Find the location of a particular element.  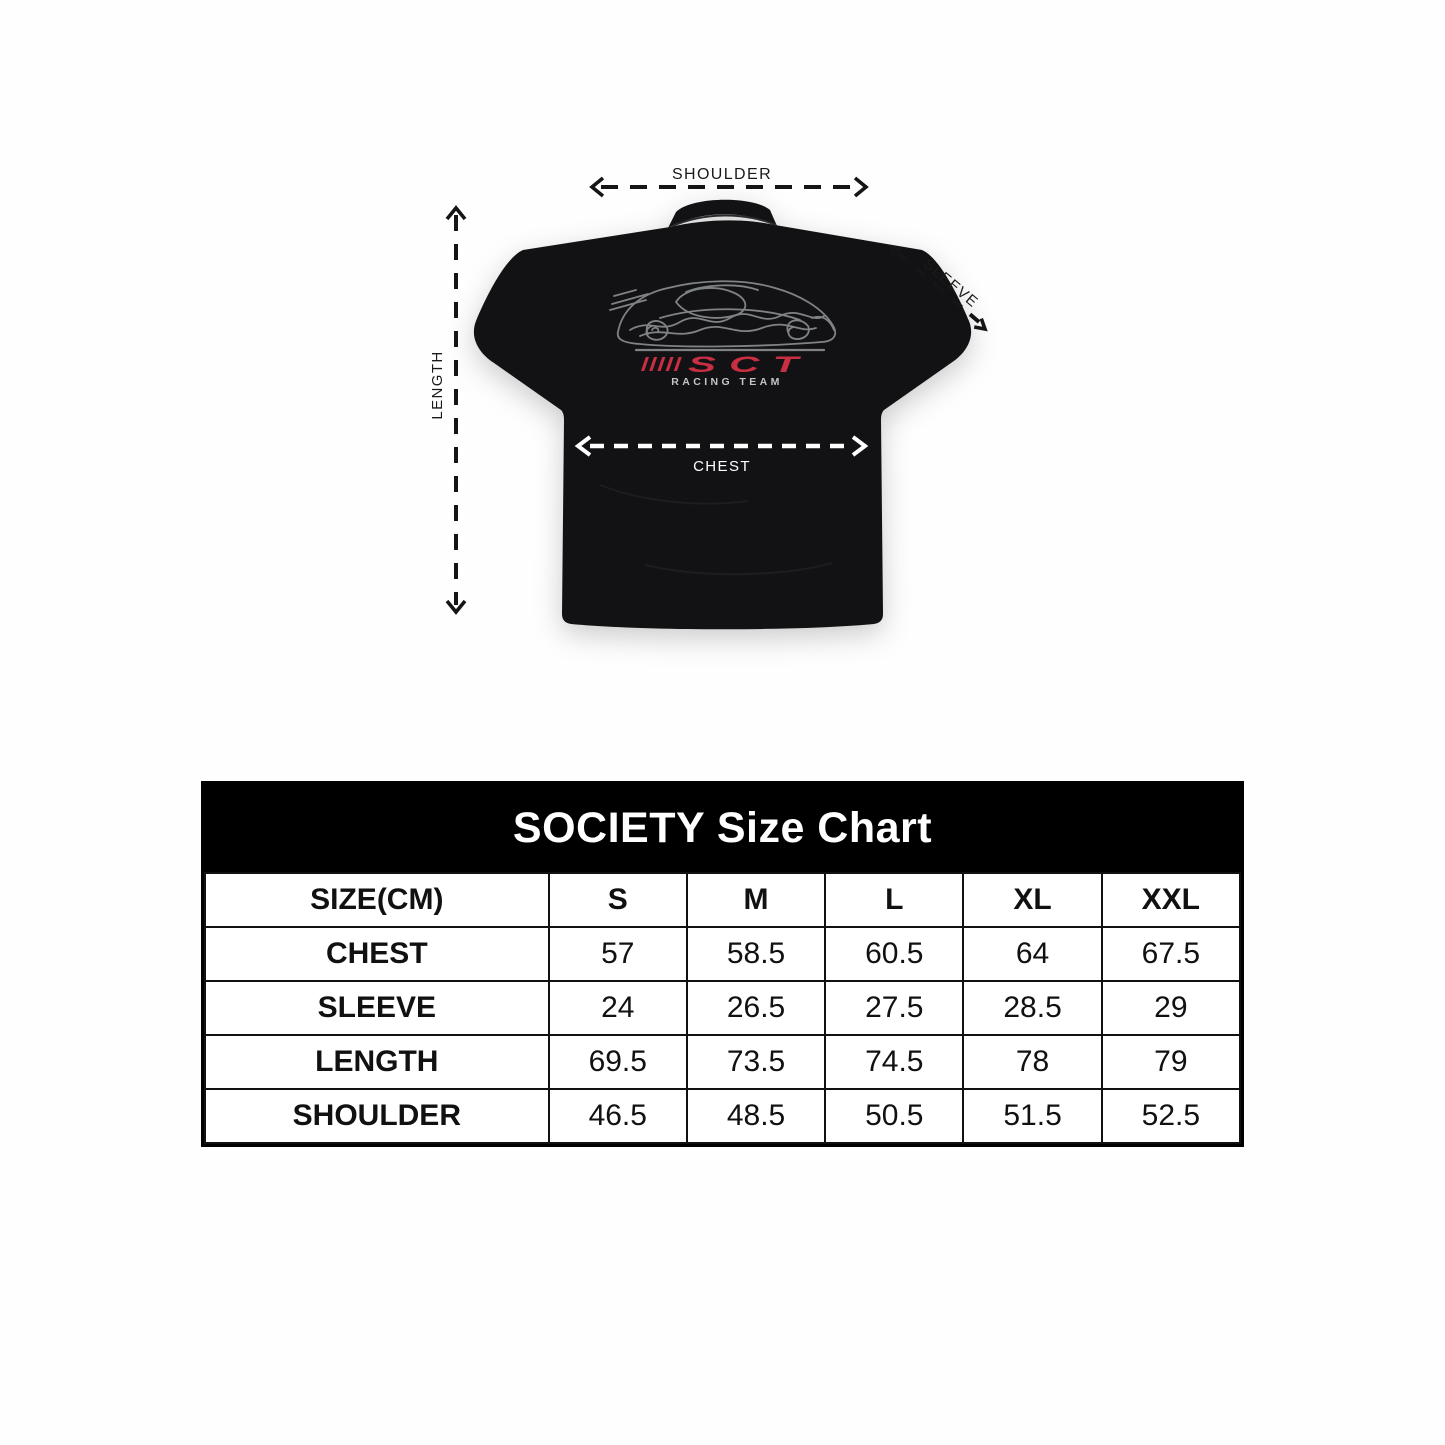

cell-value: 46.5 is located at coordinates (617, 1116).